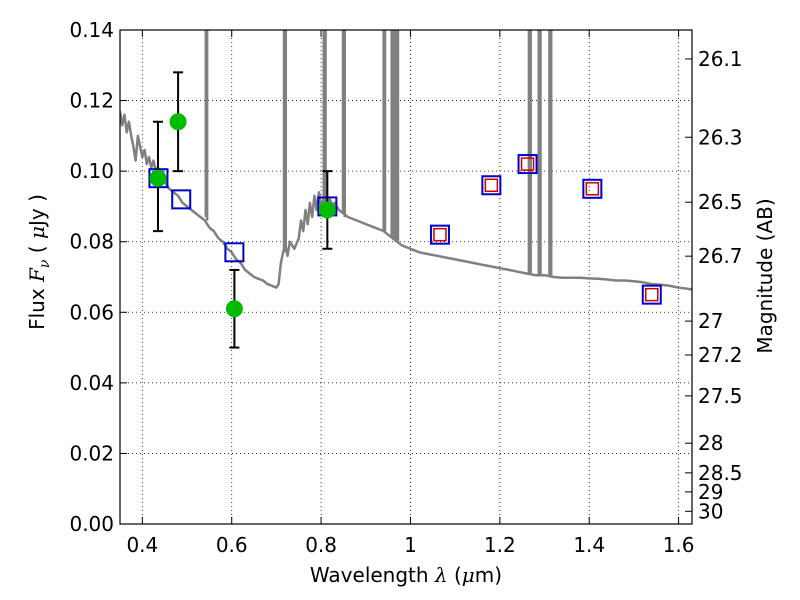 The image size is (800, 600). What do you see at coordinates (589, 545) in the screenshot?
I see `x-tick-label: 1.4` at bounding box center [589, 545].